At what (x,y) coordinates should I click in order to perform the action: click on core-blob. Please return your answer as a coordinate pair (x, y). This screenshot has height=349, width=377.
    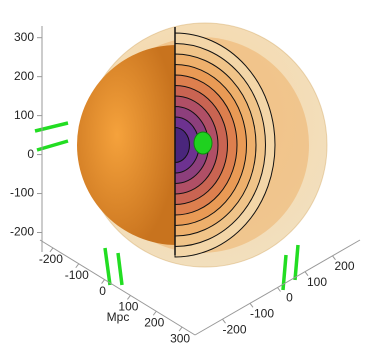
    Looking at the image, I should click on (203, 143).